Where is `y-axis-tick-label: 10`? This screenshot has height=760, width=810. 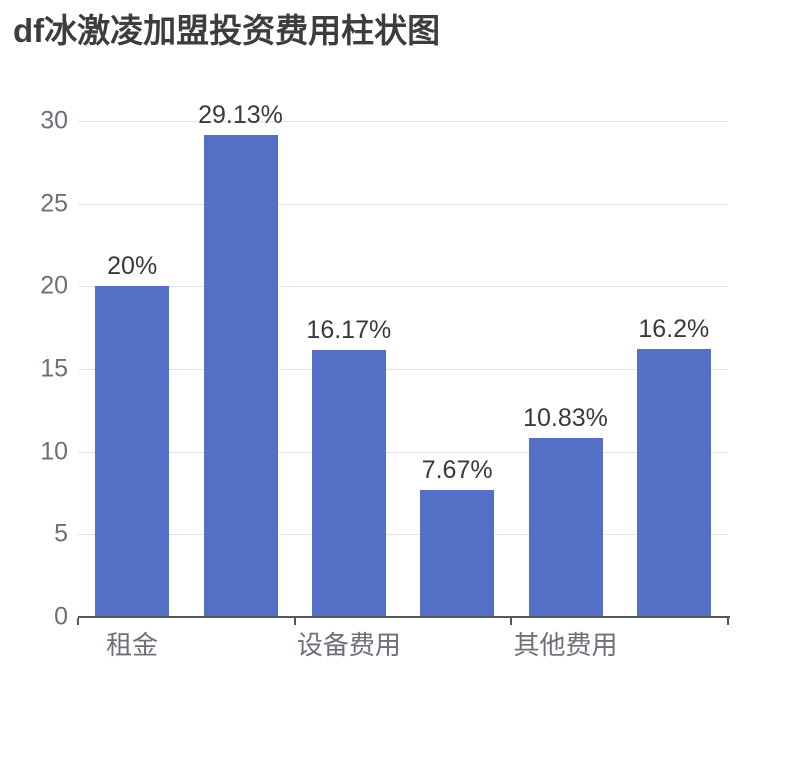
y-axis-tick-label: 10 is located at coordinates (54, 451).